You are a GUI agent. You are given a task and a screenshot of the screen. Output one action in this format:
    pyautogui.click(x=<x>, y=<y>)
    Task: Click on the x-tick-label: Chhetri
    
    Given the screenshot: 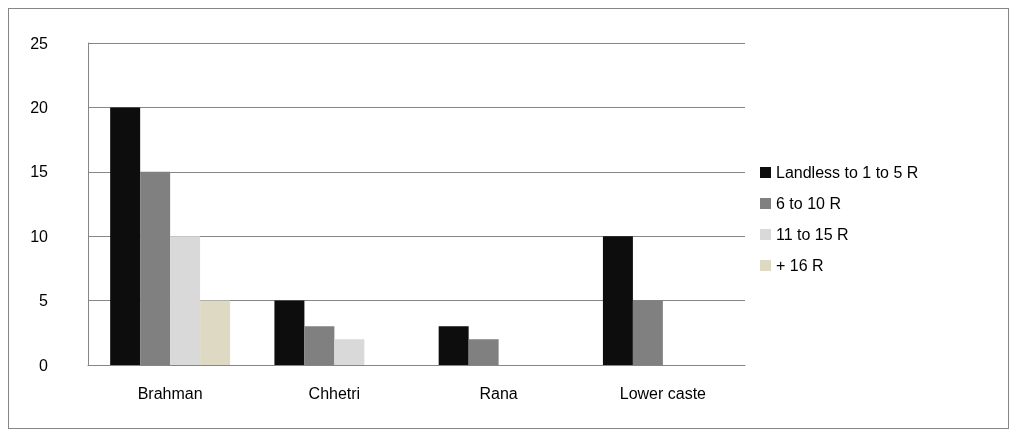 What is the action you would take?
    pyautogui.click(x=334, y=393)
    